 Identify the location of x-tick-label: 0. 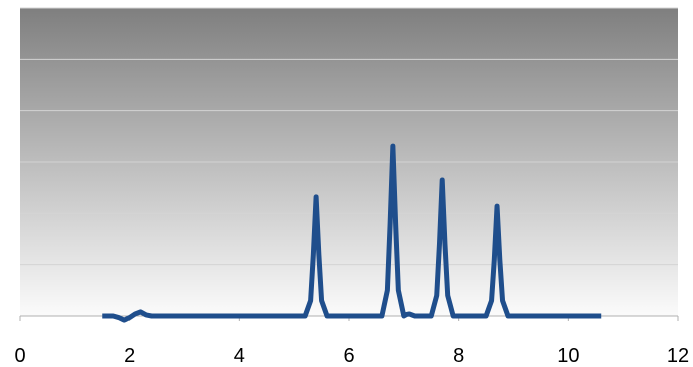
(19, 356).